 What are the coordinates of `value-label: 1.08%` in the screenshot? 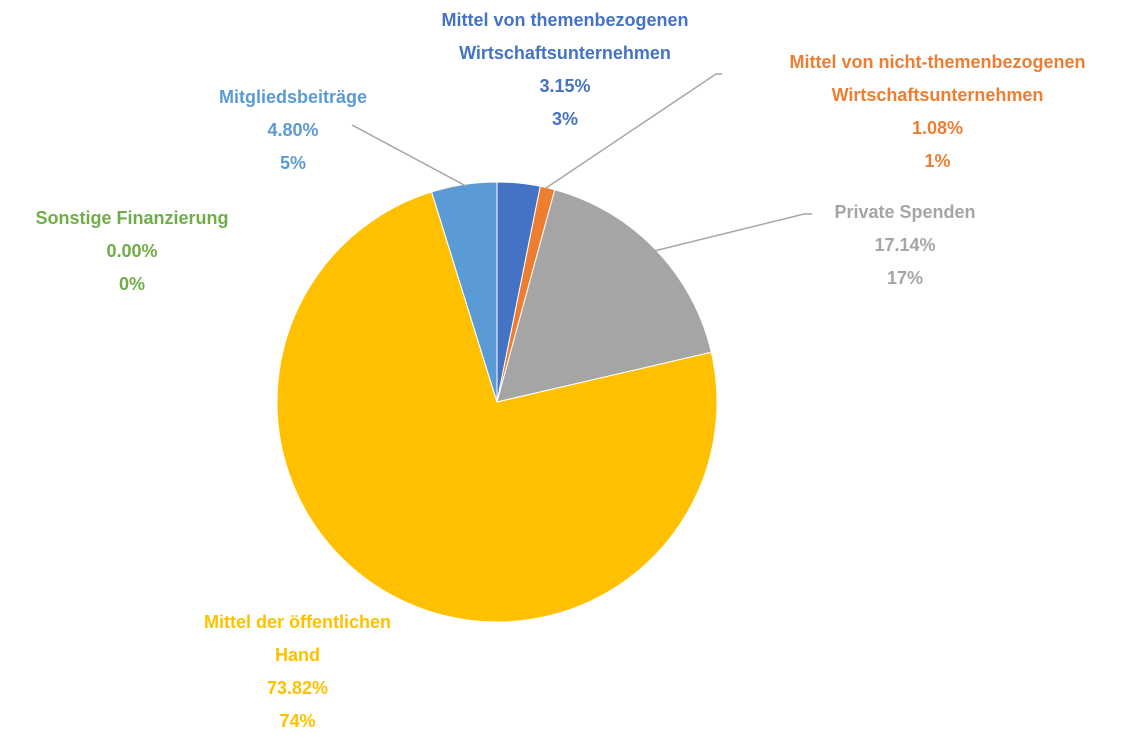 It's located at (937, 128).